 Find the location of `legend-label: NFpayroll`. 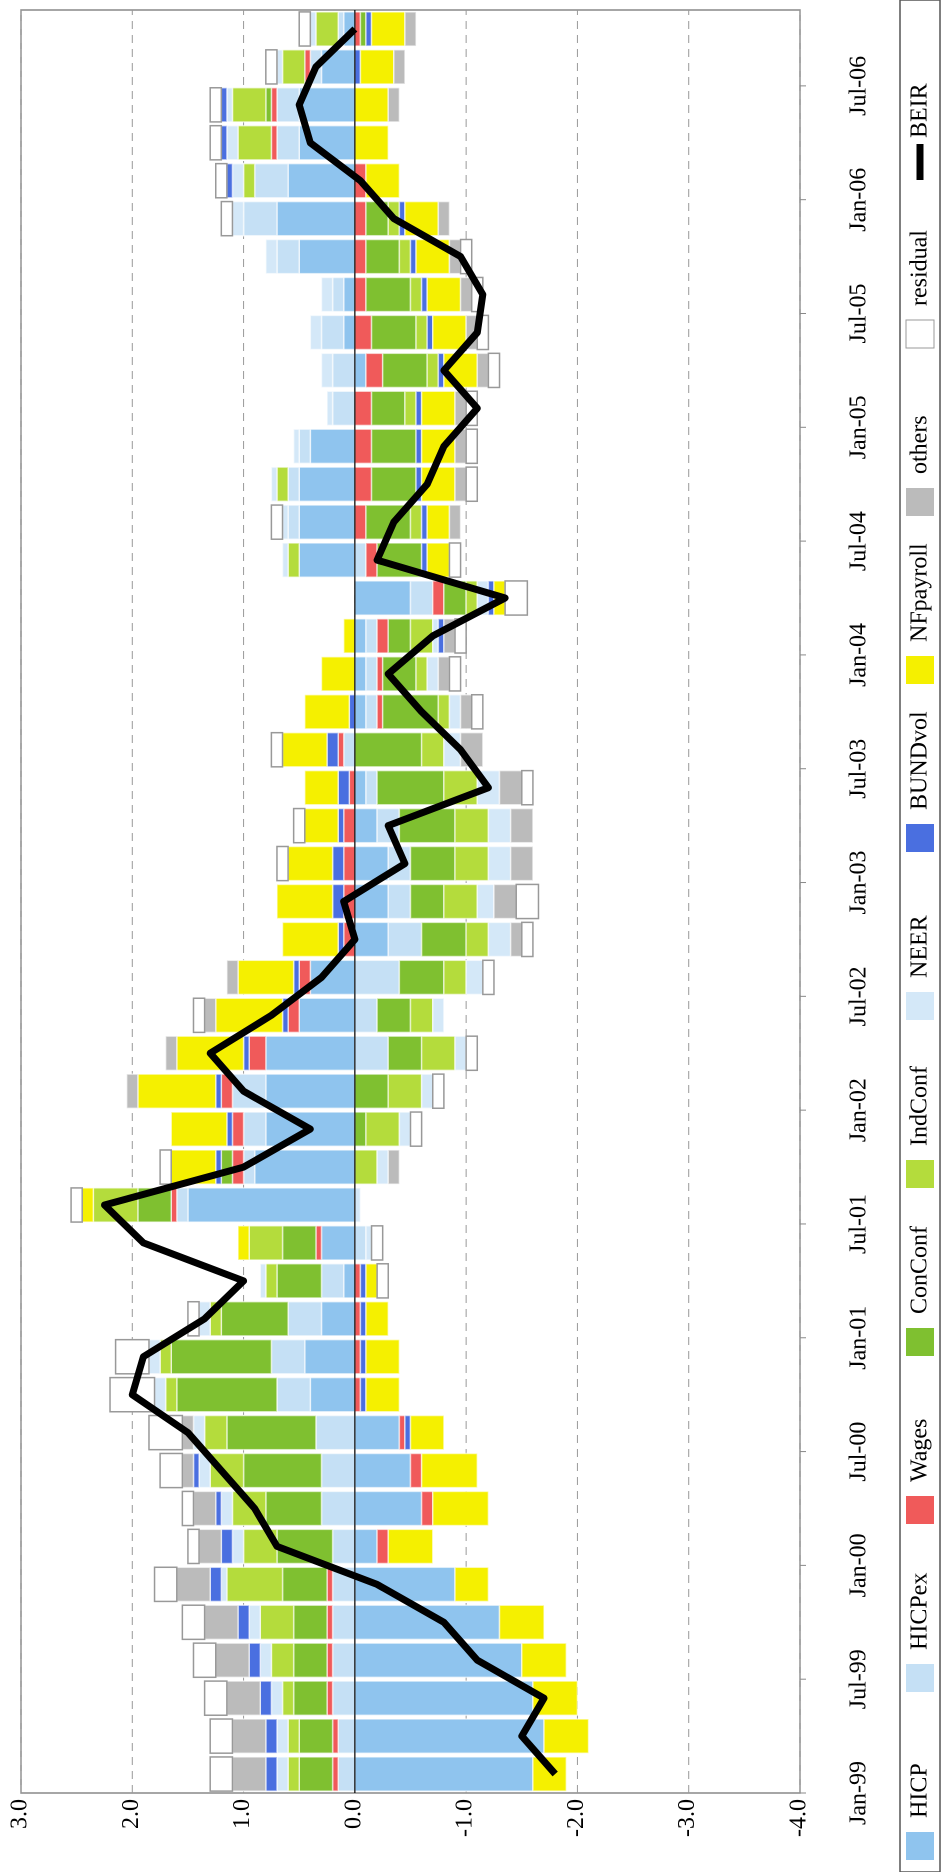

legend-label: NFpayroll is located at coordinates (920, 592).